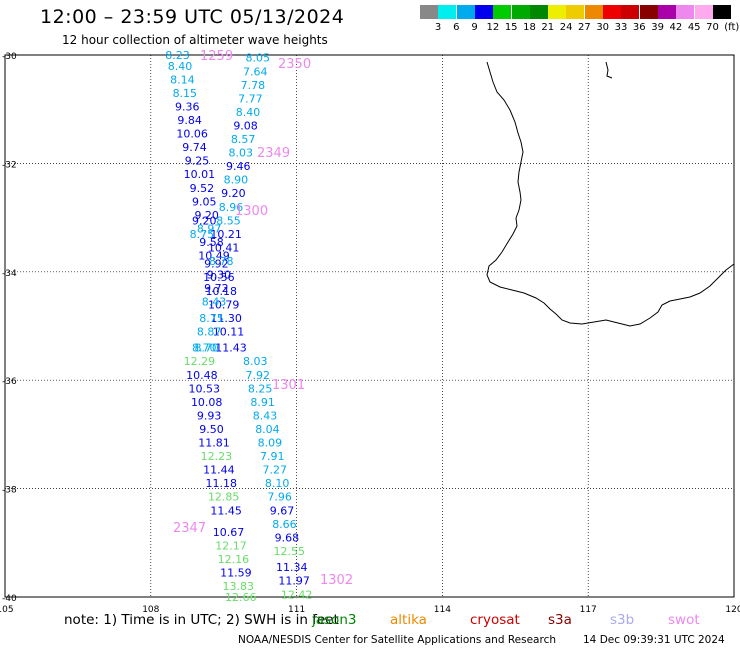 This screenshot has width=740, height=650. What do you see at coordinates (194, 147) in the screenshot?
I see `wave-height-value: 9.74` at bounding box center [194, 147].